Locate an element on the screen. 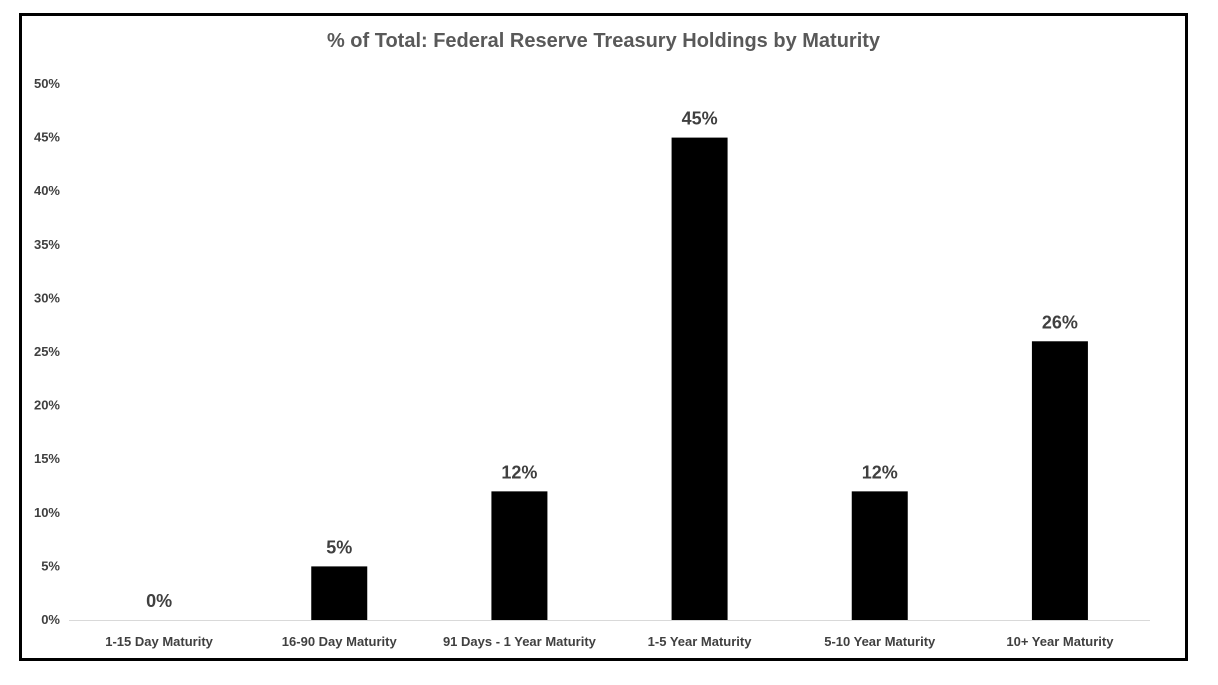  x-category-label: 1-5 Year Maturity is located at coordinates (700, 641).